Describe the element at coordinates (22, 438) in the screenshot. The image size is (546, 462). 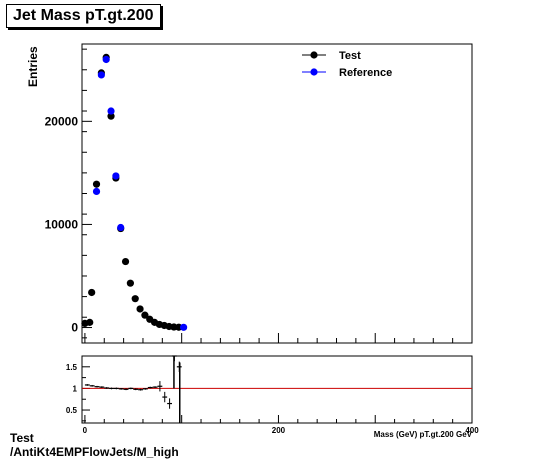
I see `footer-line-1: Test` at that location.